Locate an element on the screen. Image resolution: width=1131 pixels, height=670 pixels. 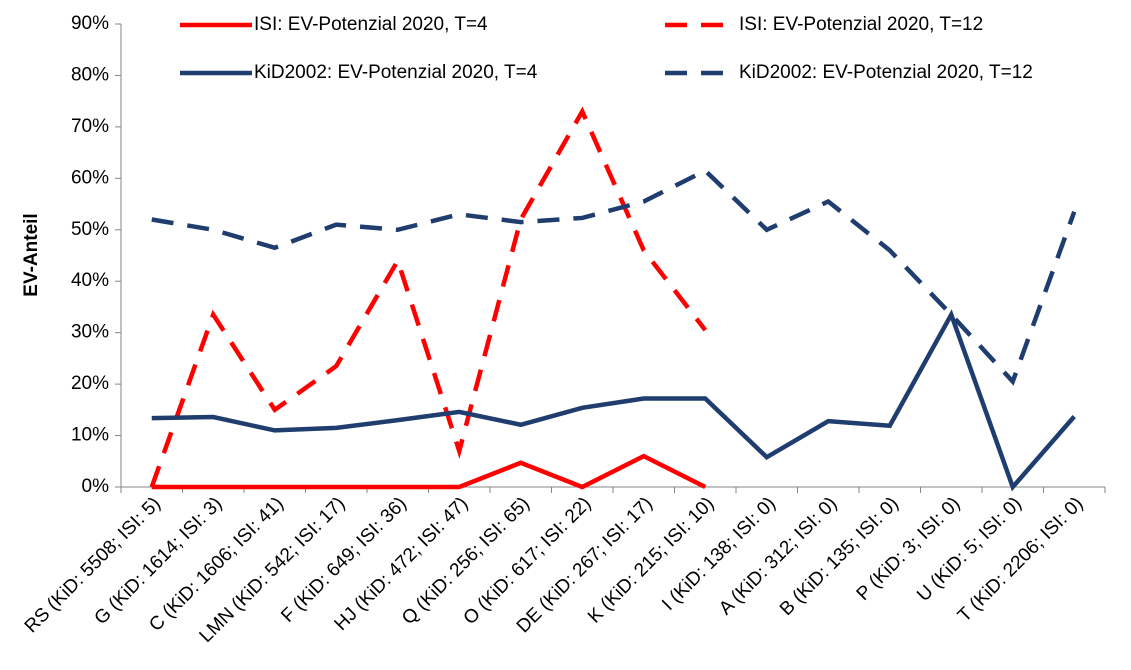
y-tick-label: 20% is located at coordinates (90, 383).